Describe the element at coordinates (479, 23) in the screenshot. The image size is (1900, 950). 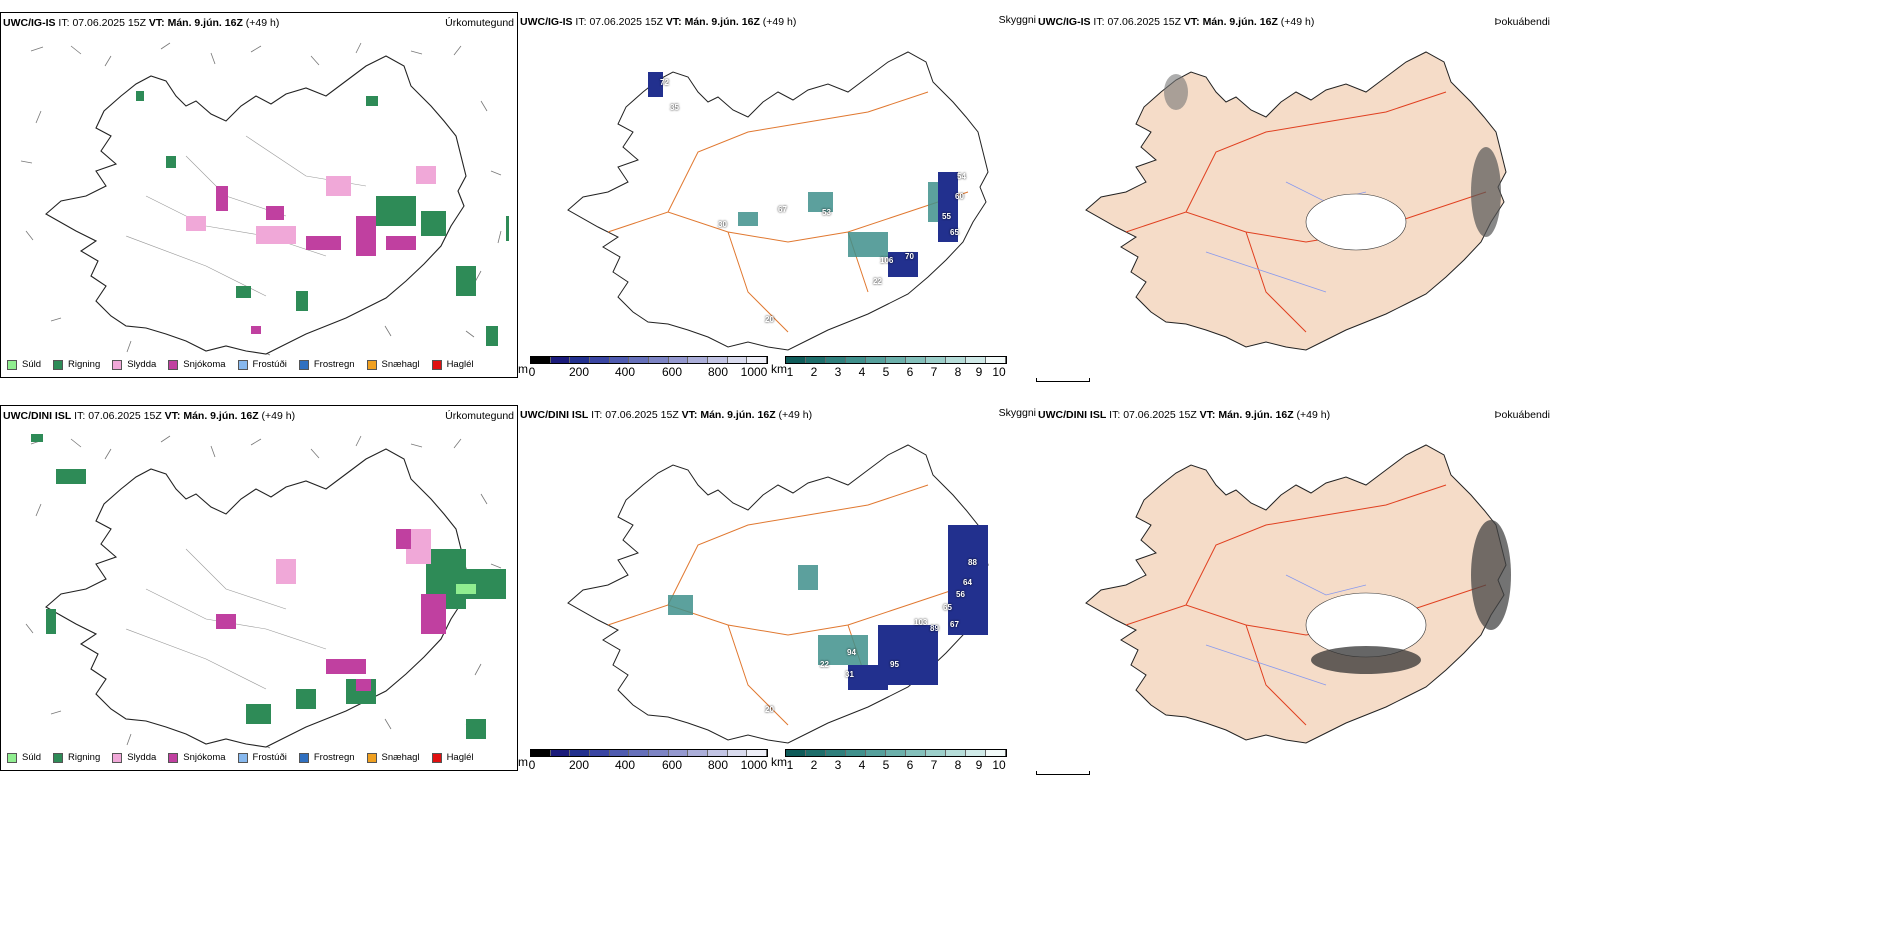
I see `precip-title-row1: Úrkomutegund` at that location.